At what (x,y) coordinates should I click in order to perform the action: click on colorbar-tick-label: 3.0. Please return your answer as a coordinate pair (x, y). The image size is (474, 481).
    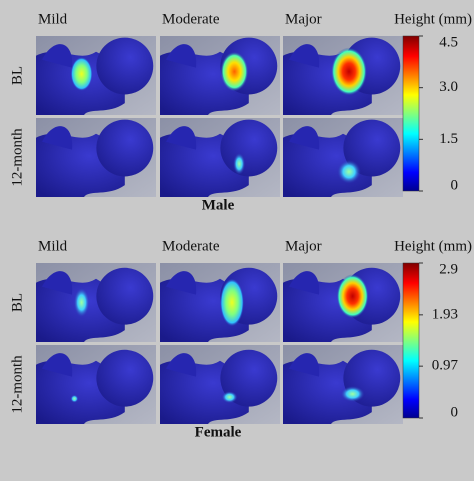
    Looking at the image, I should click on (448, 87).